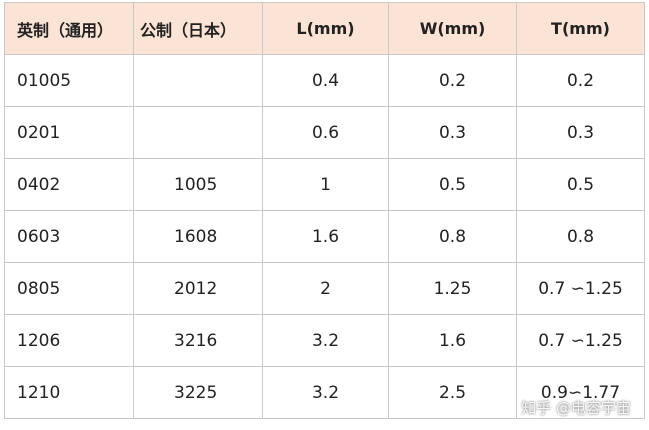 This screenshot has height=430, width=649. What do you see at coordinates (198, 28) in the screenshot?
I see `header-cell: 公制（日本）` at bounding box center [198, 28].